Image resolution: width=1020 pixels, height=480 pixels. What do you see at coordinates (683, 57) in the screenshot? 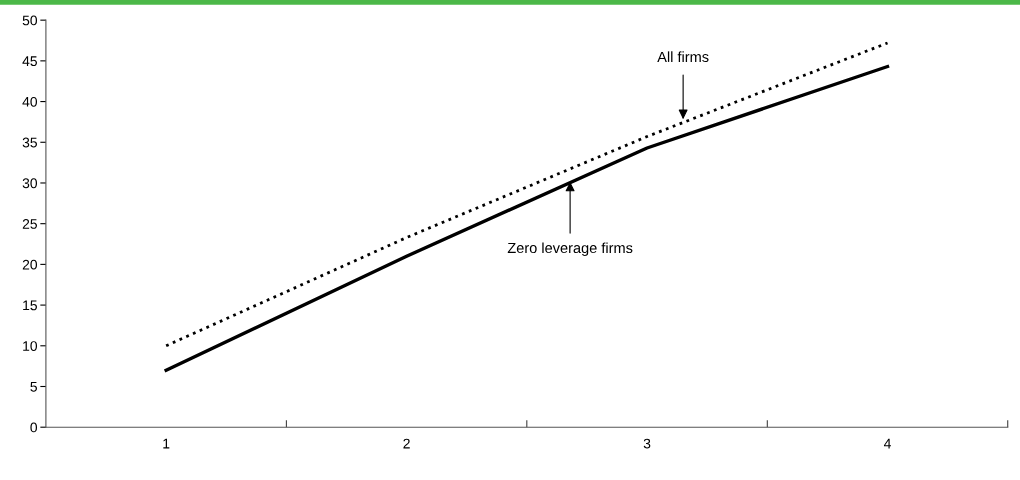
I see `annotation: All firms` at bounding box center [683, 57].